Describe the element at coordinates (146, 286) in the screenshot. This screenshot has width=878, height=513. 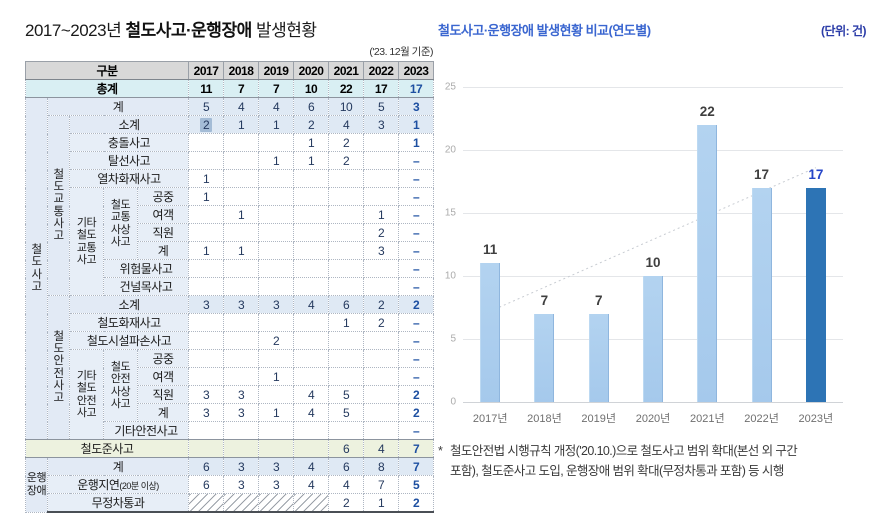
I see `row-label: 건널목사고` at that location.